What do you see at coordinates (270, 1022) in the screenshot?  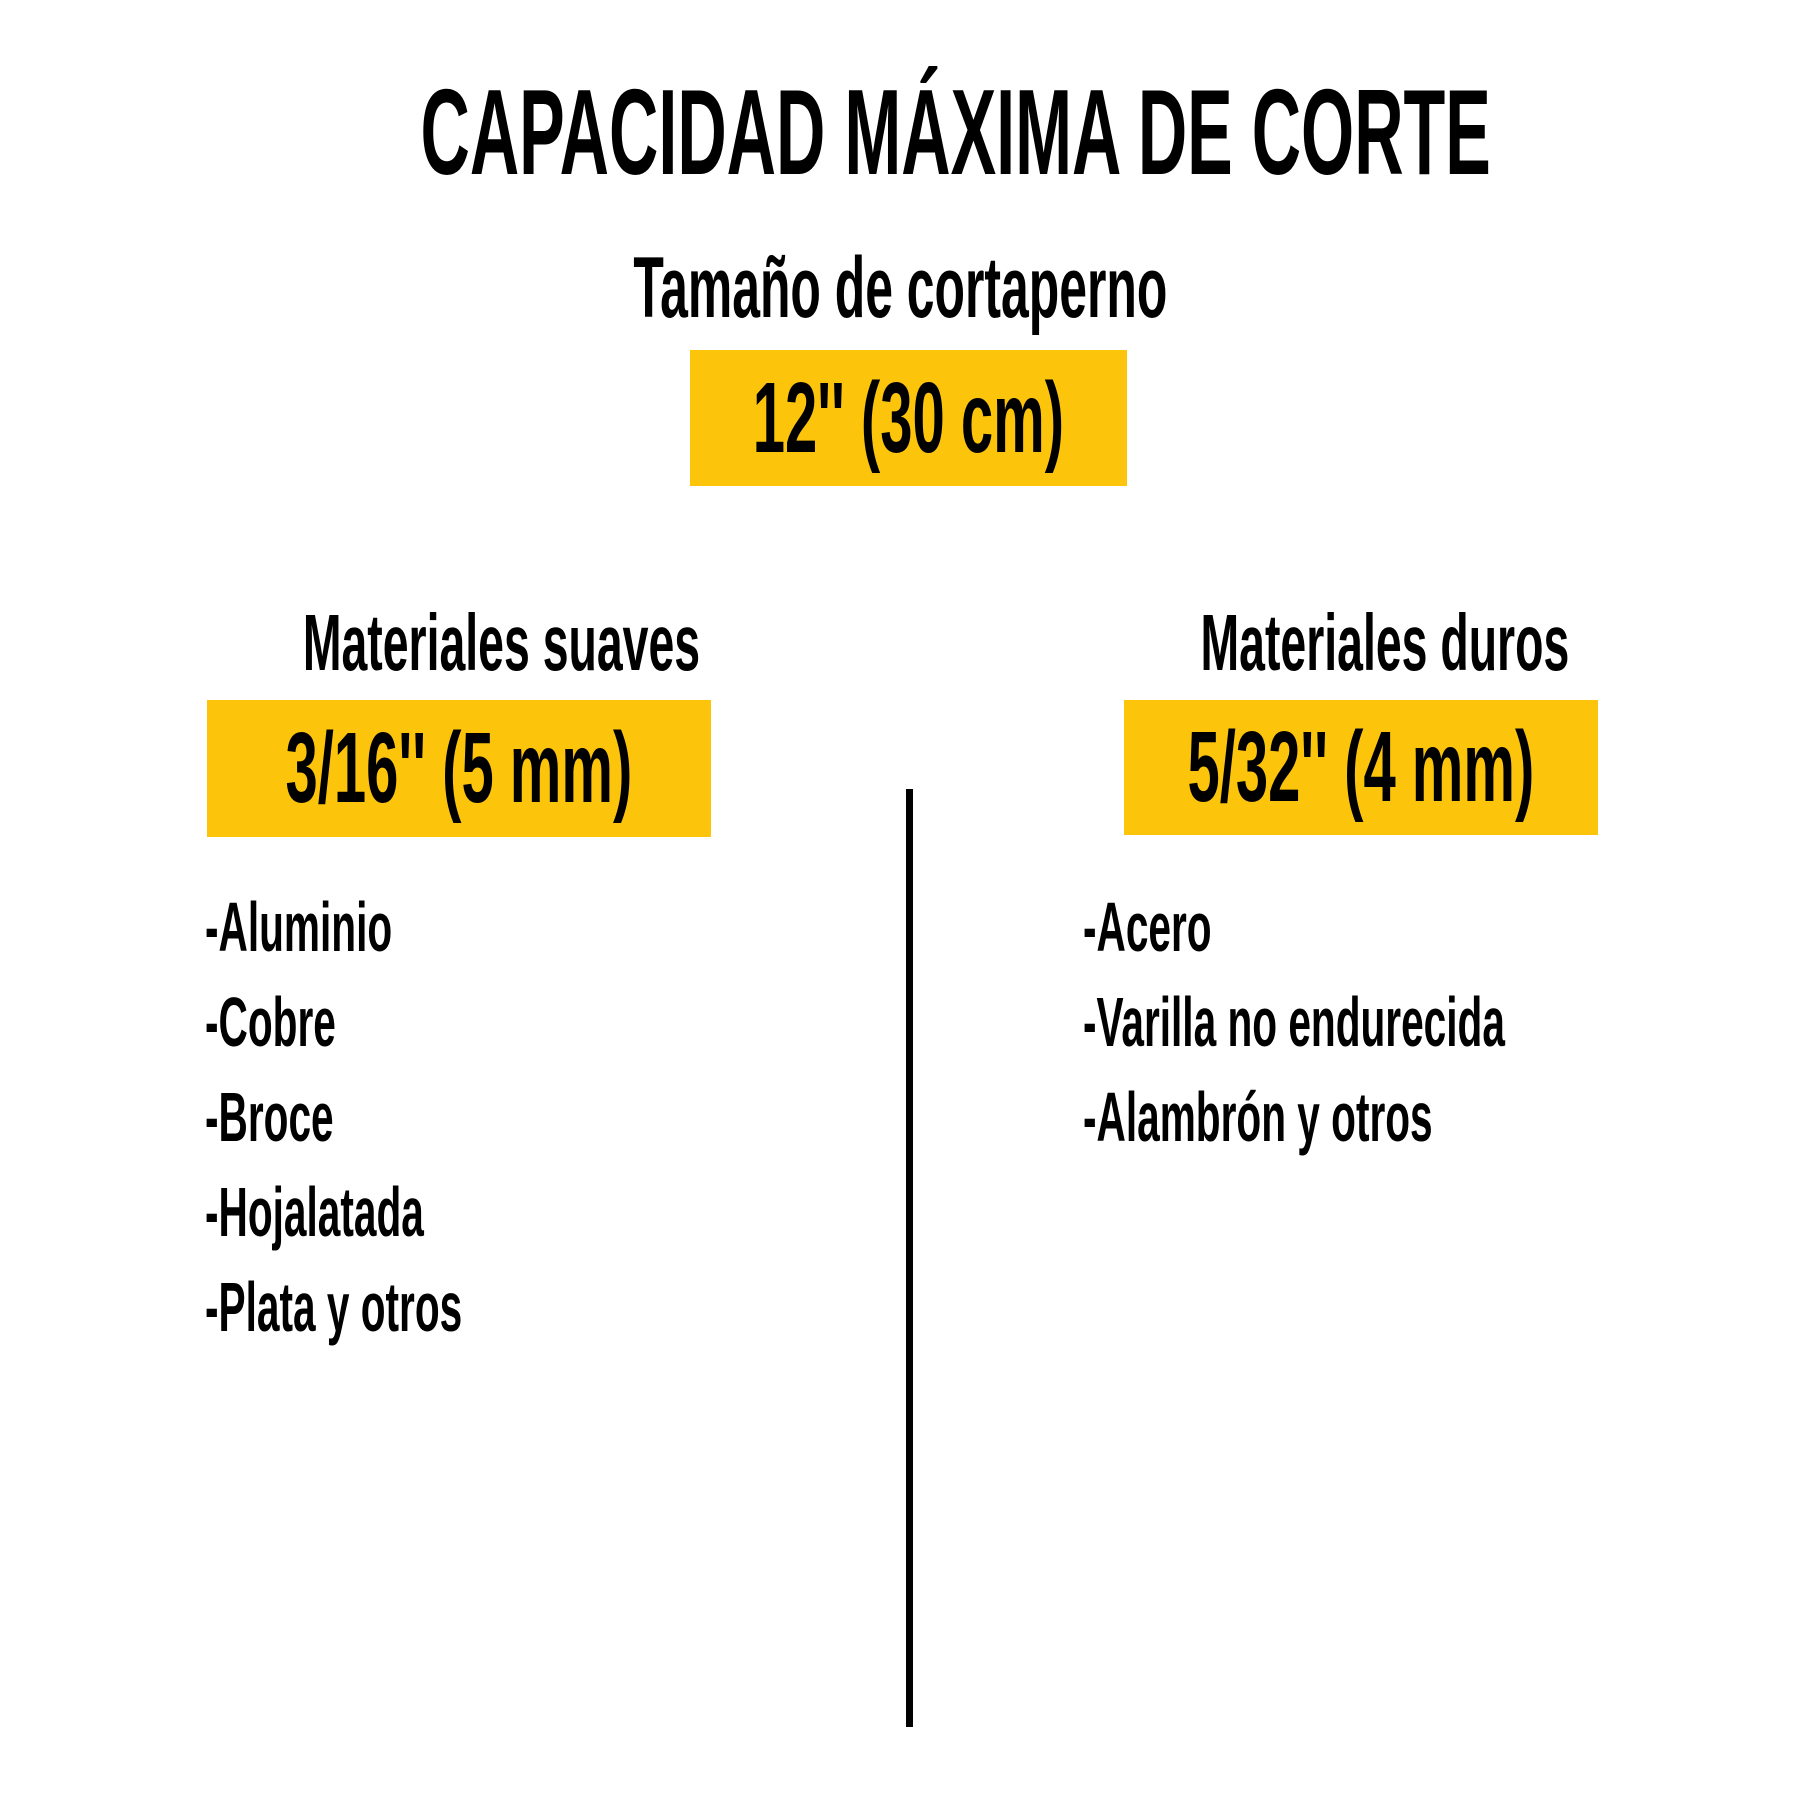 I see `list-item-text: -Cobre` at bounding box center [270, 1022].